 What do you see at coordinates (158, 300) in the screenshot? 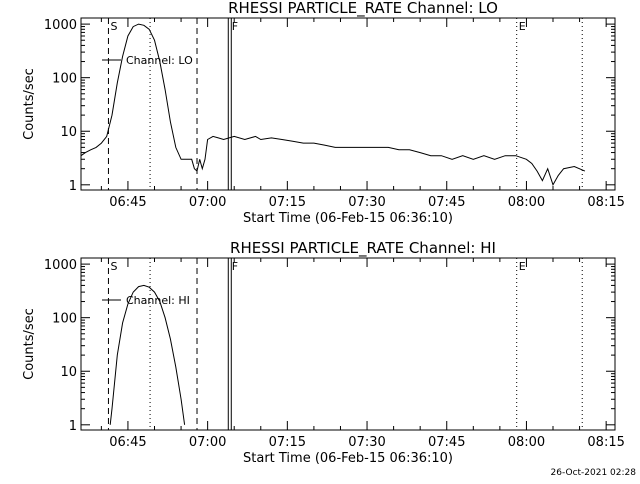
I see `legend-label: Channel: HI` at bounding box center [158, 300].